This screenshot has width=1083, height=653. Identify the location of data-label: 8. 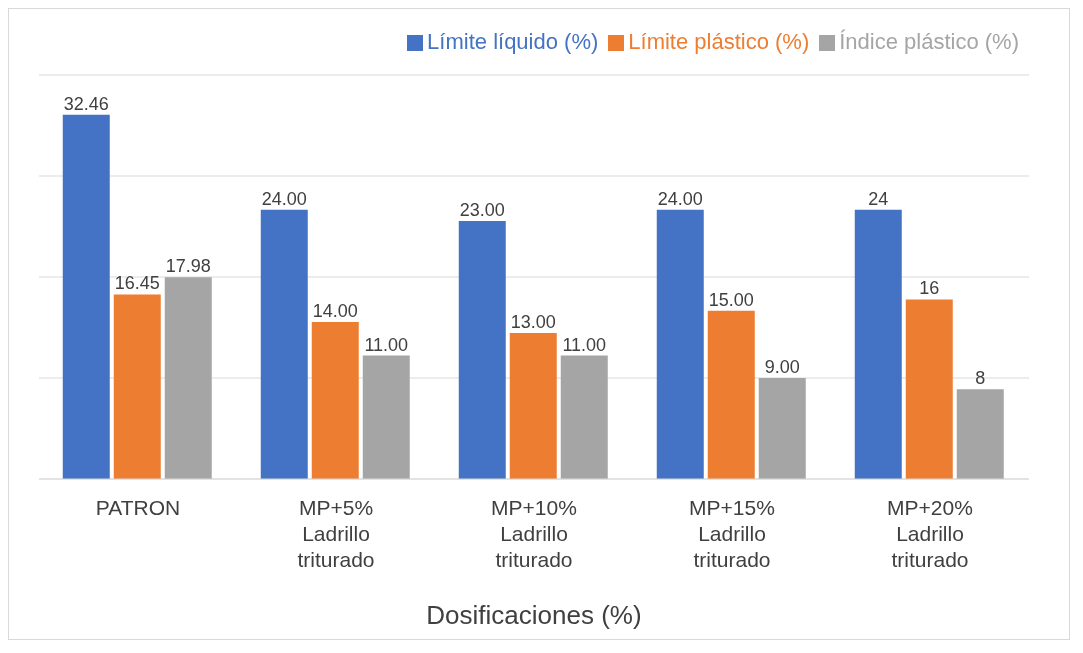
(980, 378).